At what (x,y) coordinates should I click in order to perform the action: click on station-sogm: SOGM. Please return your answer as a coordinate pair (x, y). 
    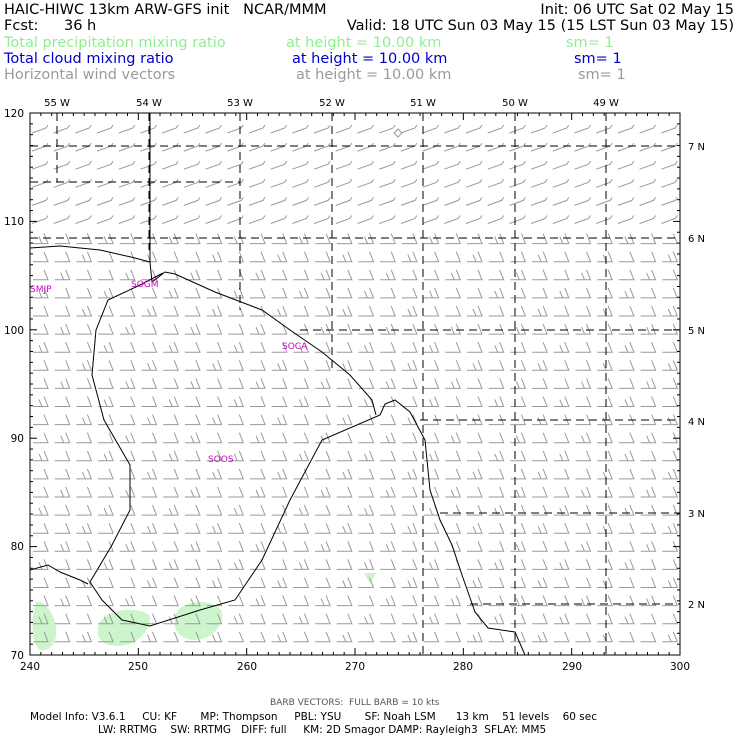
    Looking at the image, I should click on (145, 285).